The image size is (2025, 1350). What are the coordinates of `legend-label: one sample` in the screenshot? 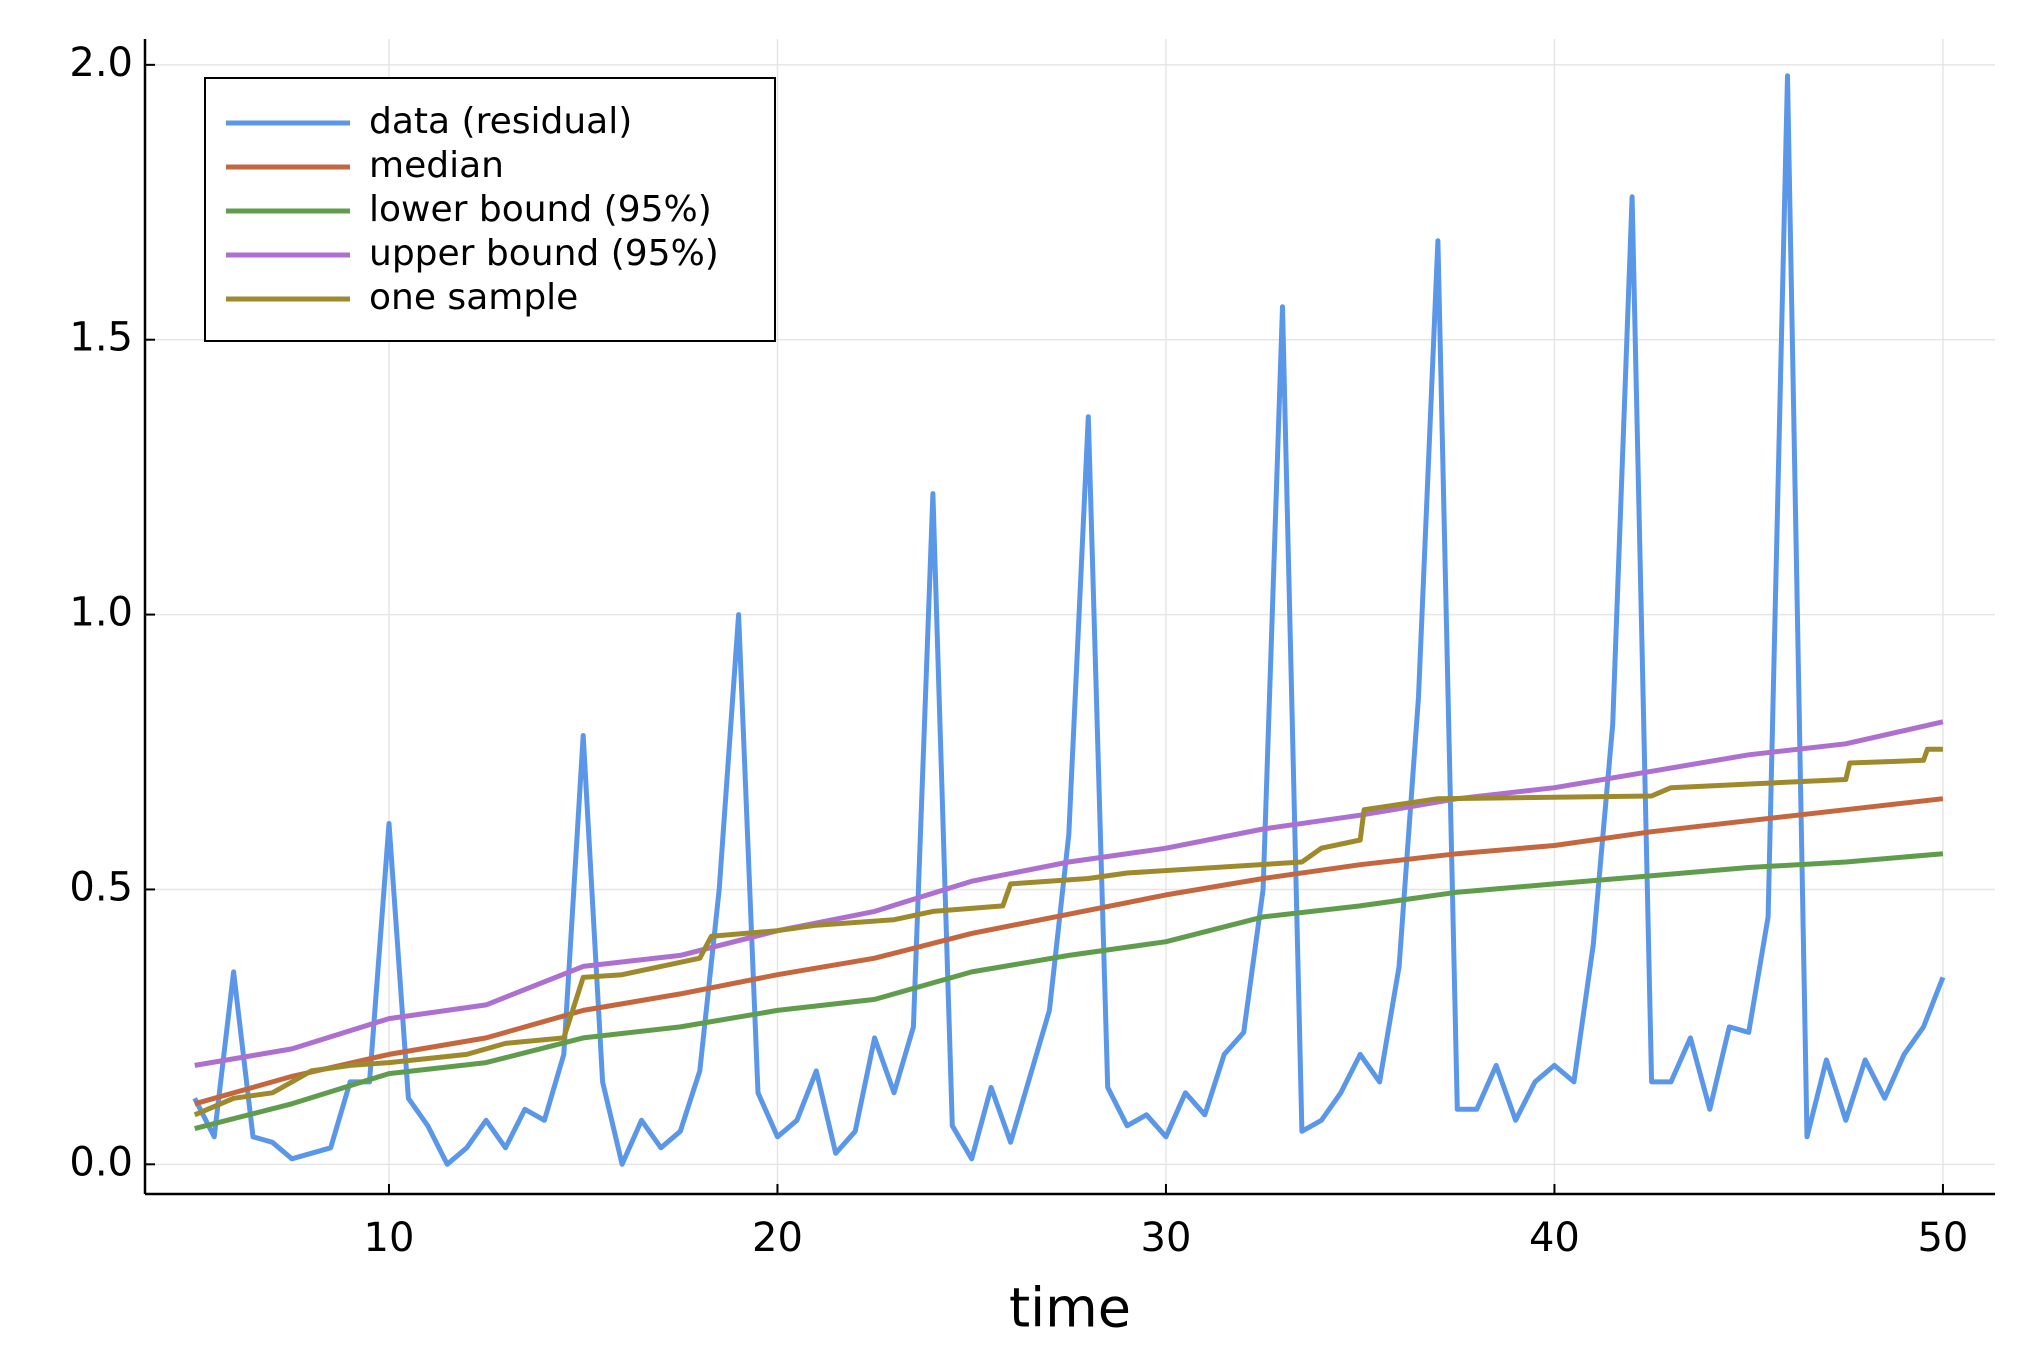 It's located at (473, 297).